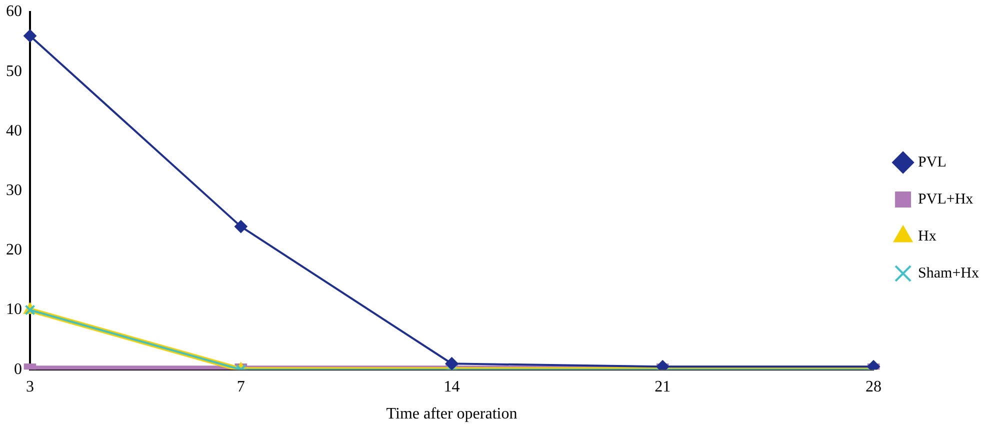  I want to click on y-tick-label: 40, so click(14, 131).